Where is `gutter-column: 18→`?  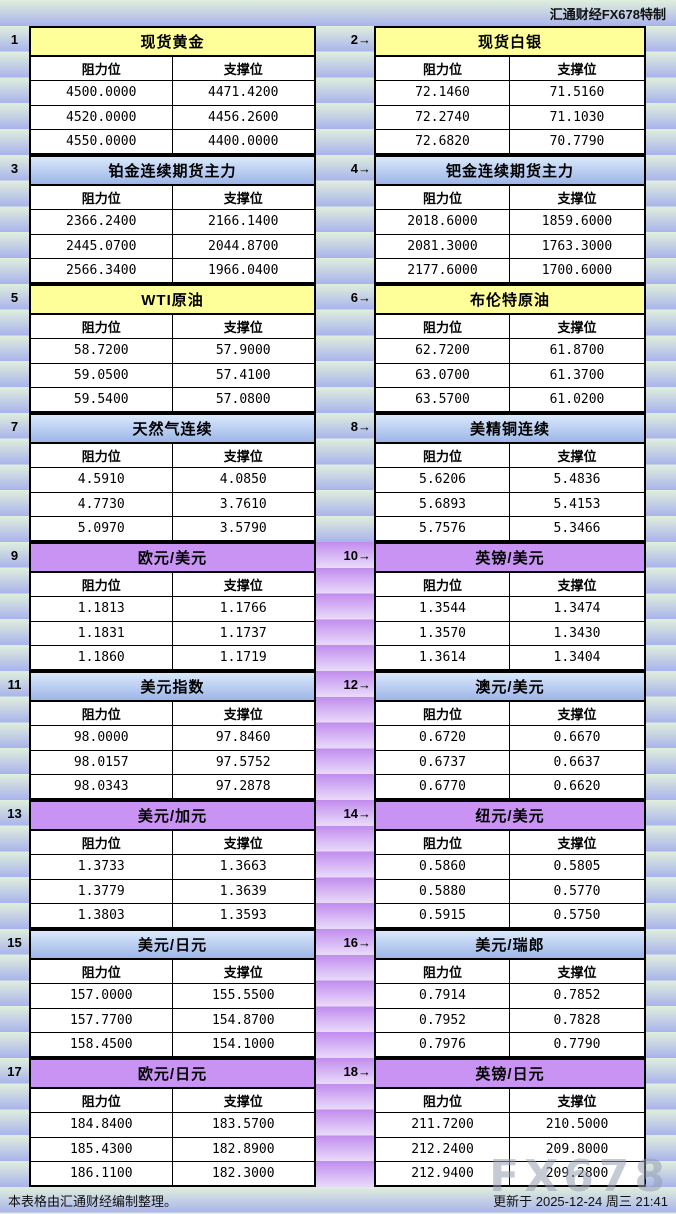 gutter-column: 18→ is located at coordinates (345, 1122).